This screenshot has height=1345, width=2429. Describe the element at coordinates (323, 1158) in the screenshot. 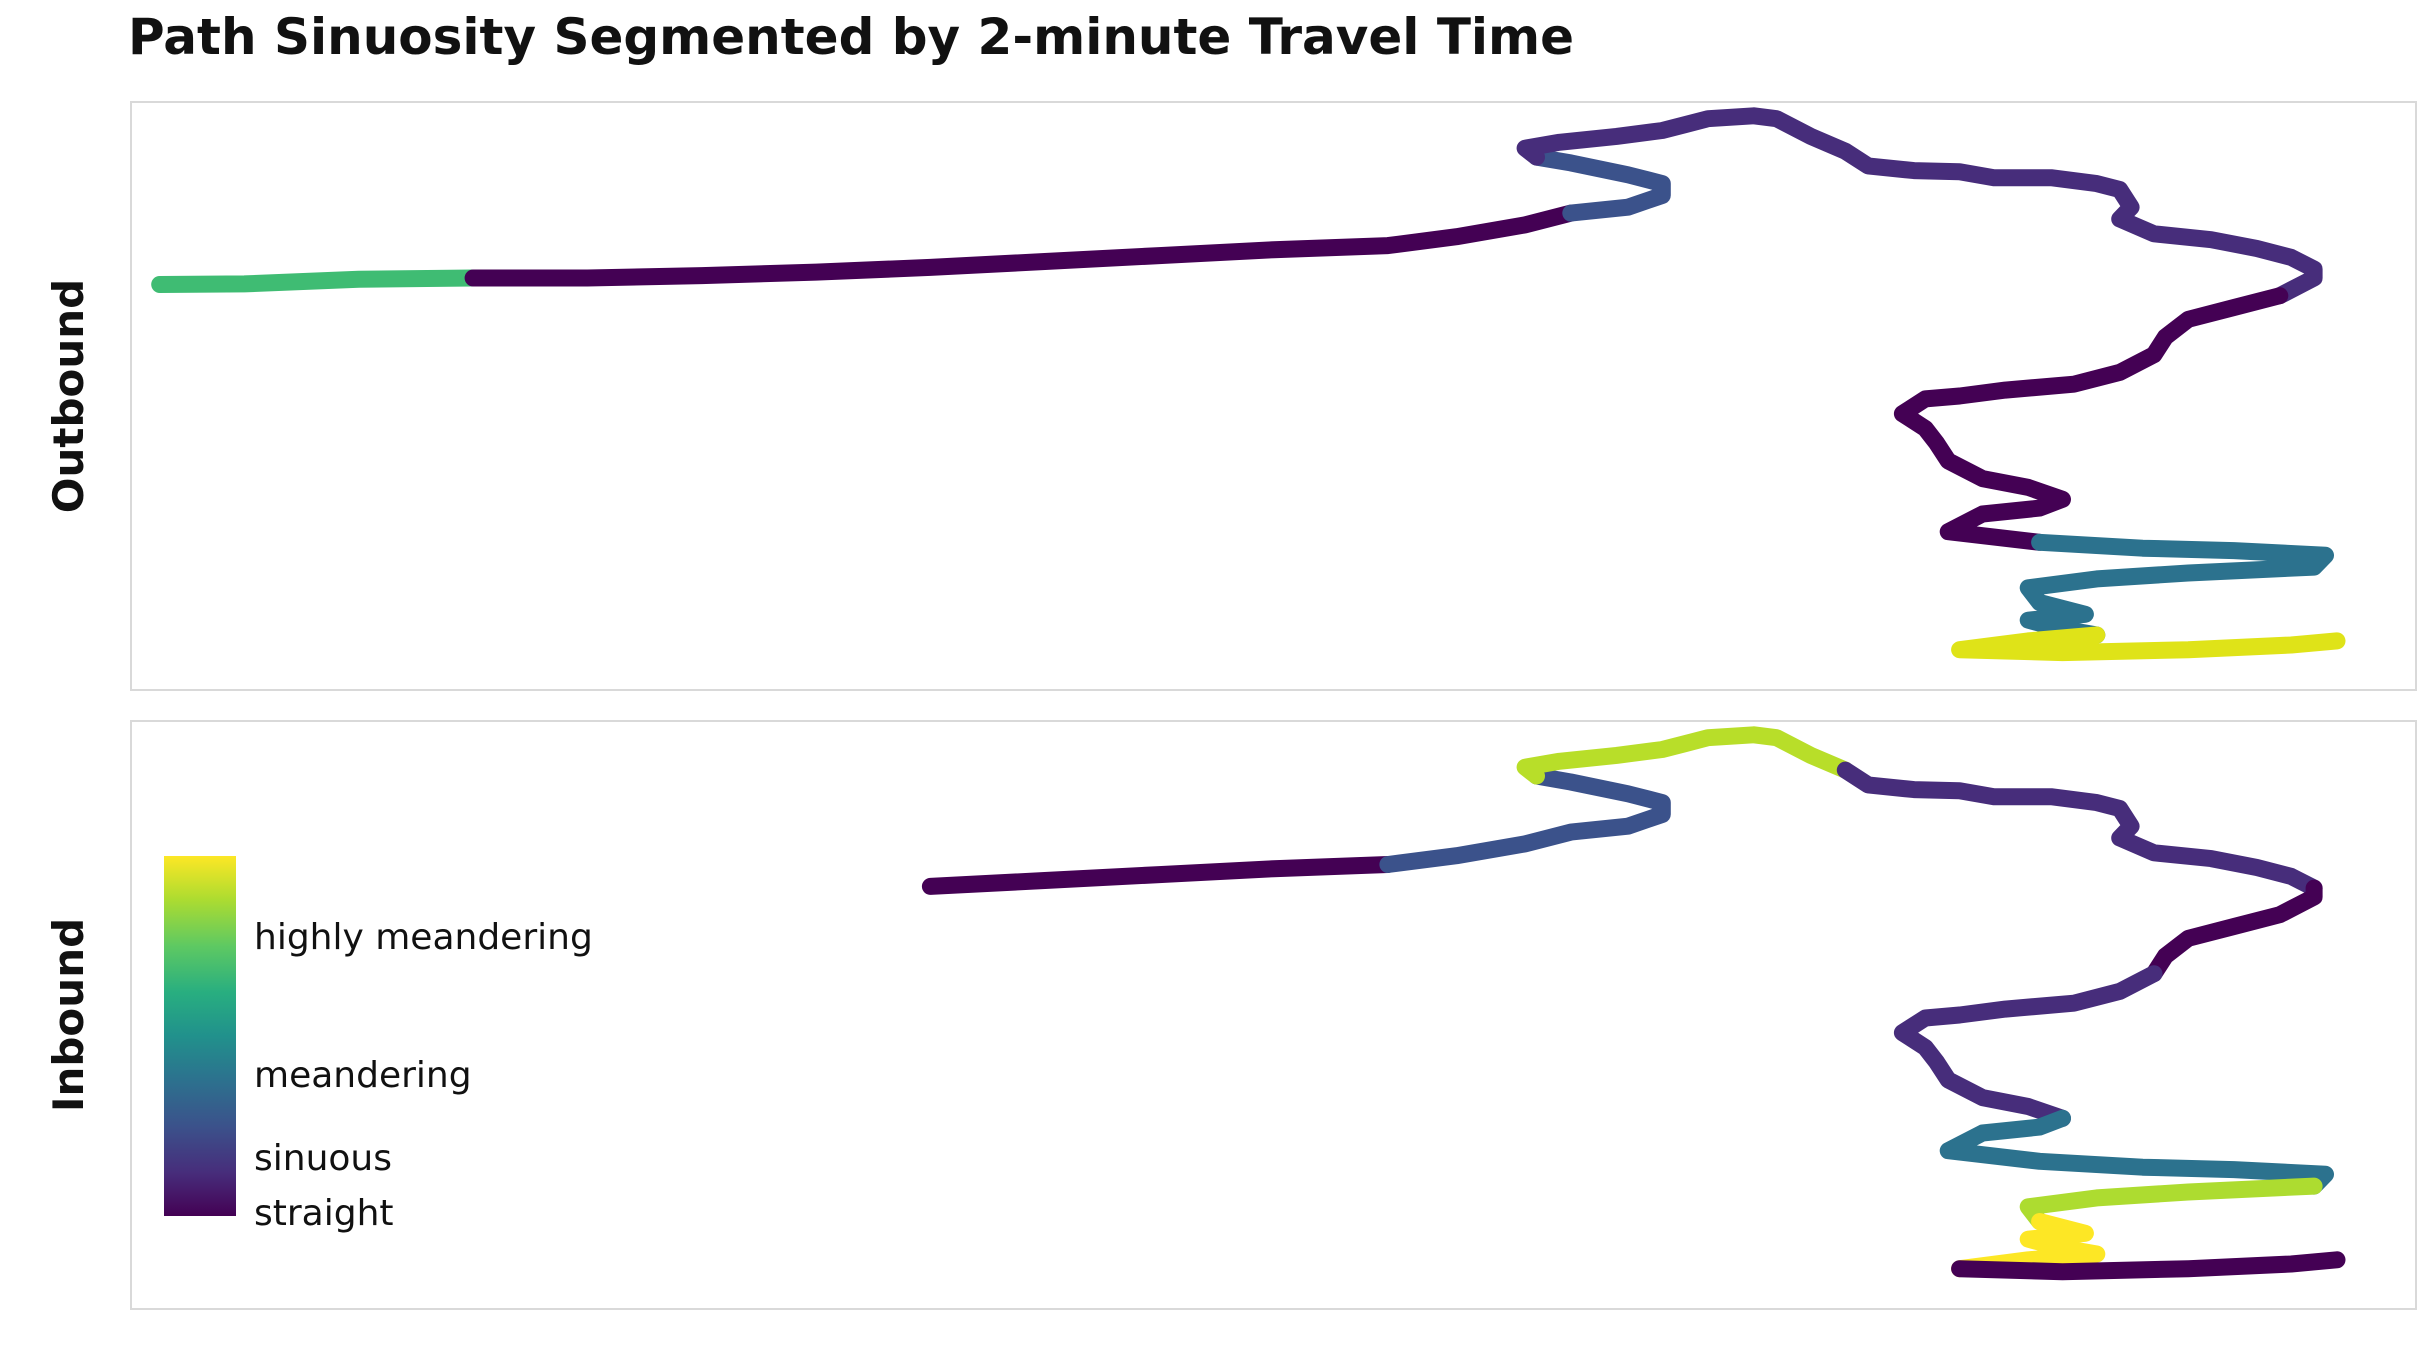

I see `legend-label-sinuous: sinuous` at that location.